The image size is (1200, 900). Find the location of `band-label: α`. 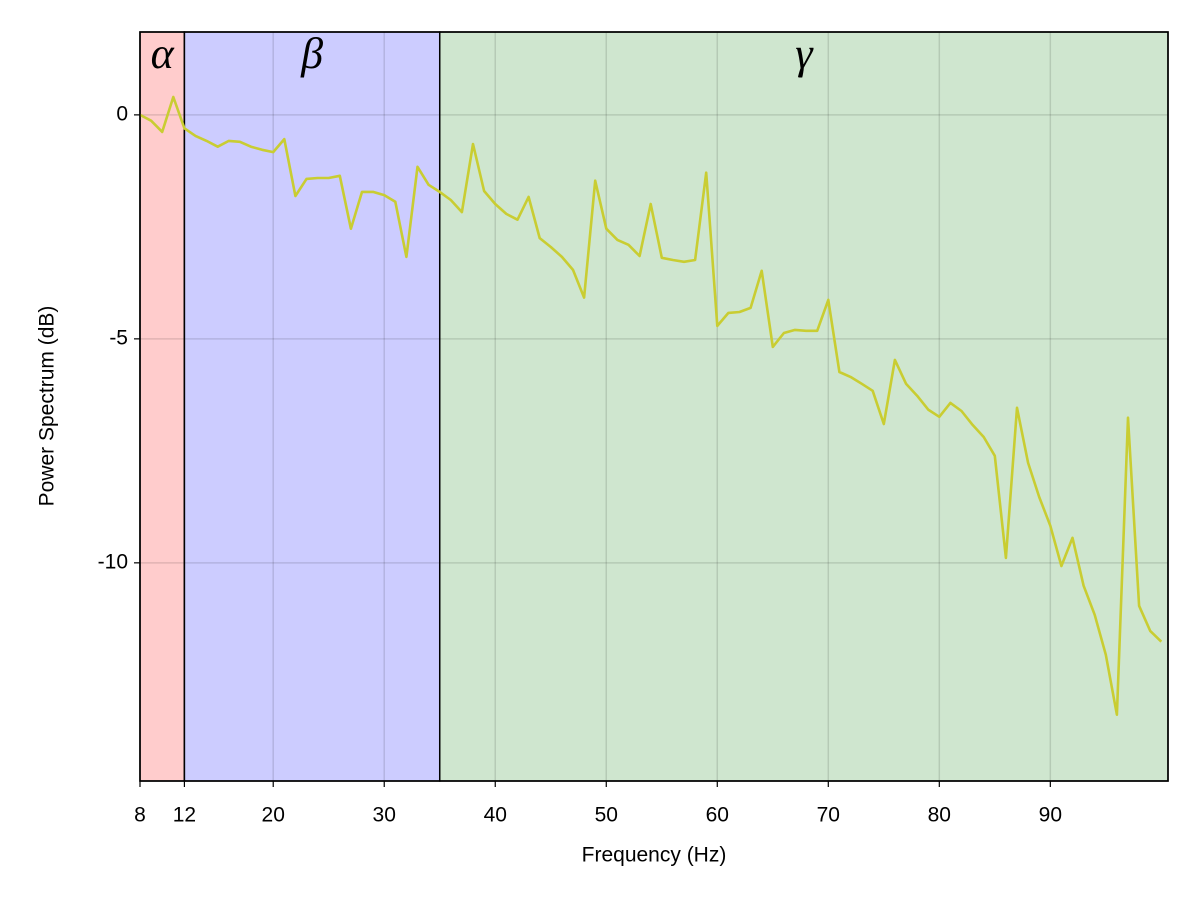

band-label: α is located at coordinates (163, 53).